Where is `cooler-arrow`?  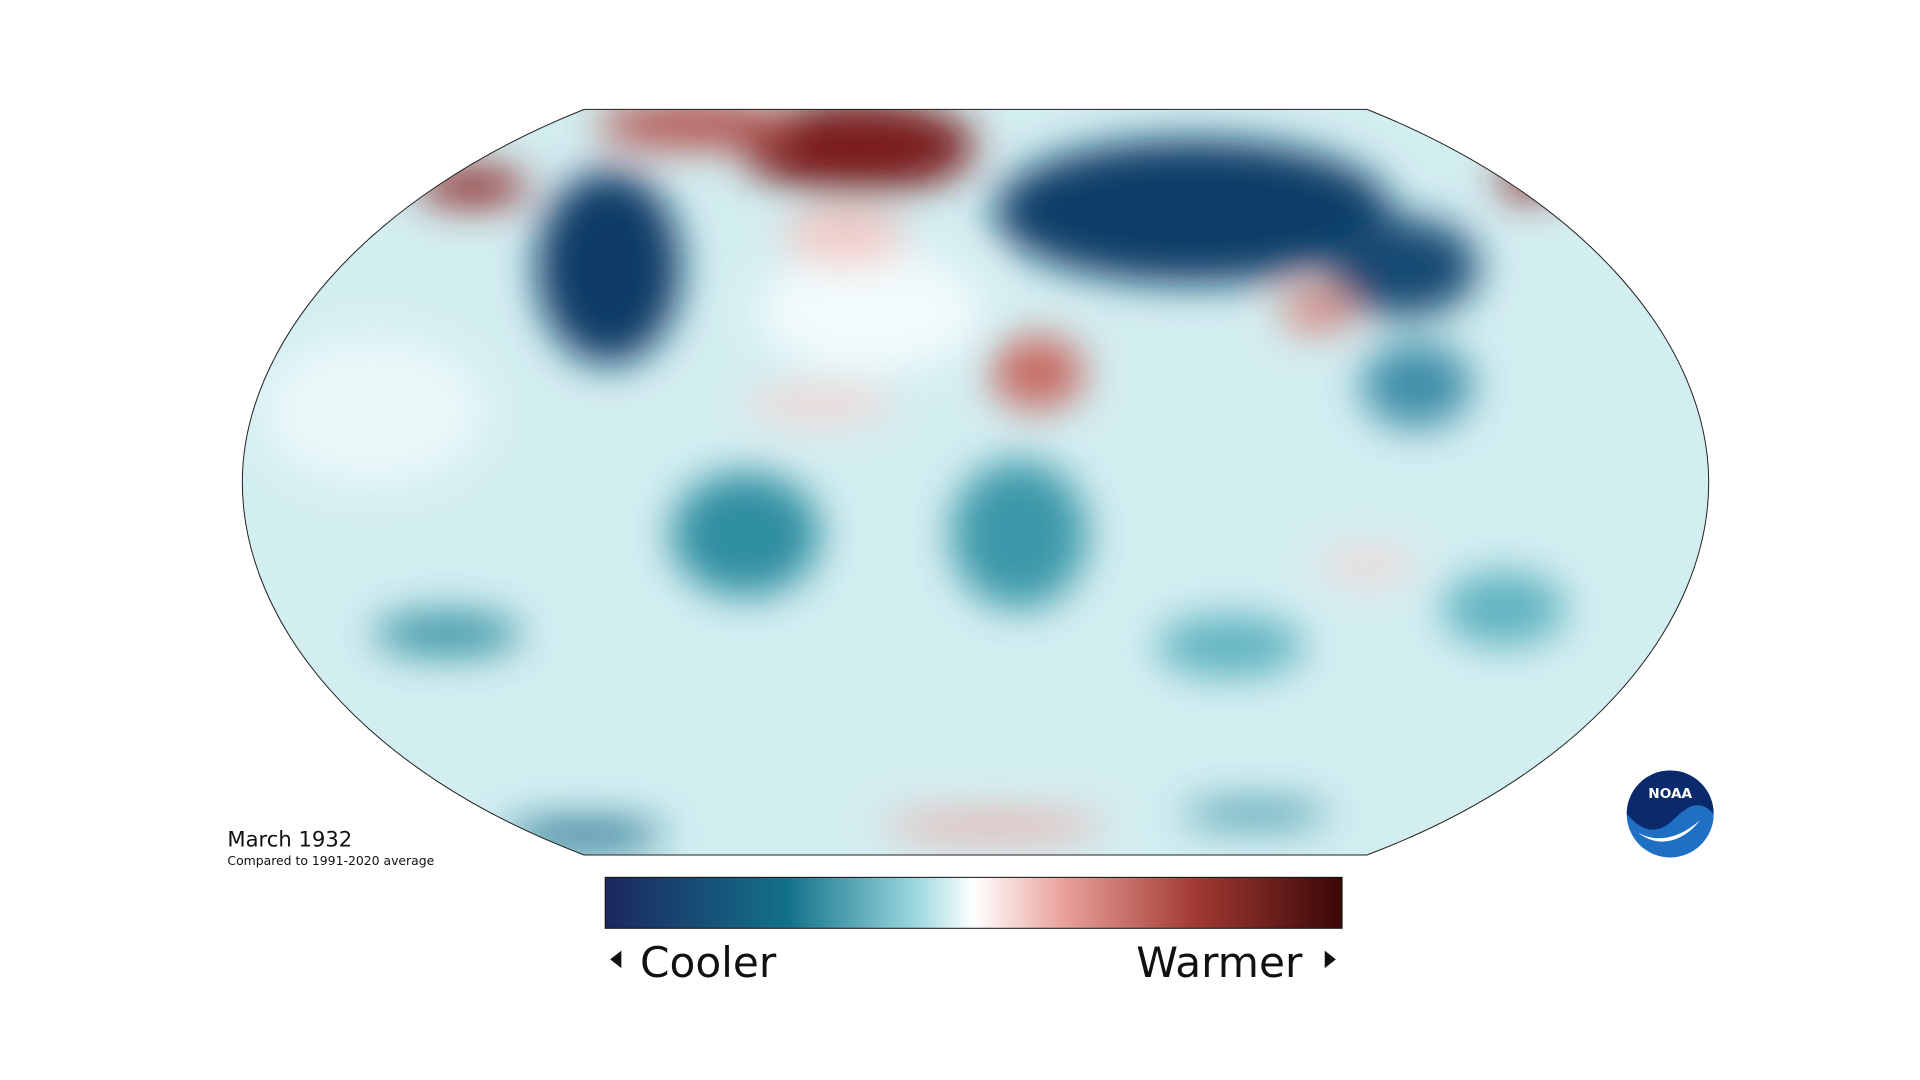
cooler-arrow is located at coordinates (616, 959).